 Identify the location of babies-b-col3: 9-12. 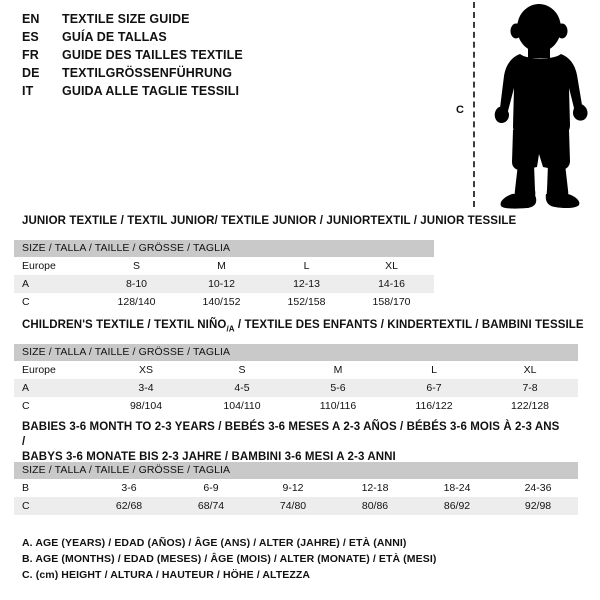
(293, 488).